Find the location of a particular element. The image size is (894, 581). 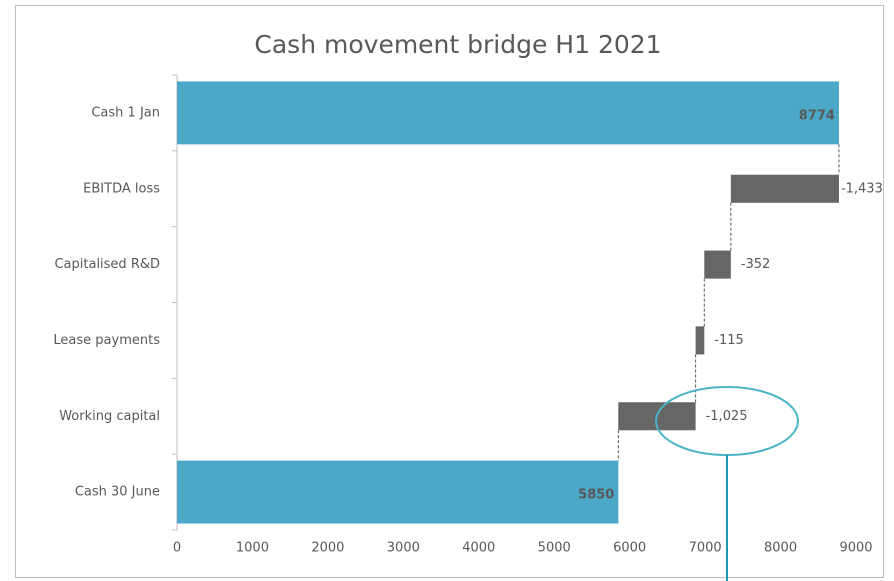

value-label: -1,433 is located at coordinates (862, 188).